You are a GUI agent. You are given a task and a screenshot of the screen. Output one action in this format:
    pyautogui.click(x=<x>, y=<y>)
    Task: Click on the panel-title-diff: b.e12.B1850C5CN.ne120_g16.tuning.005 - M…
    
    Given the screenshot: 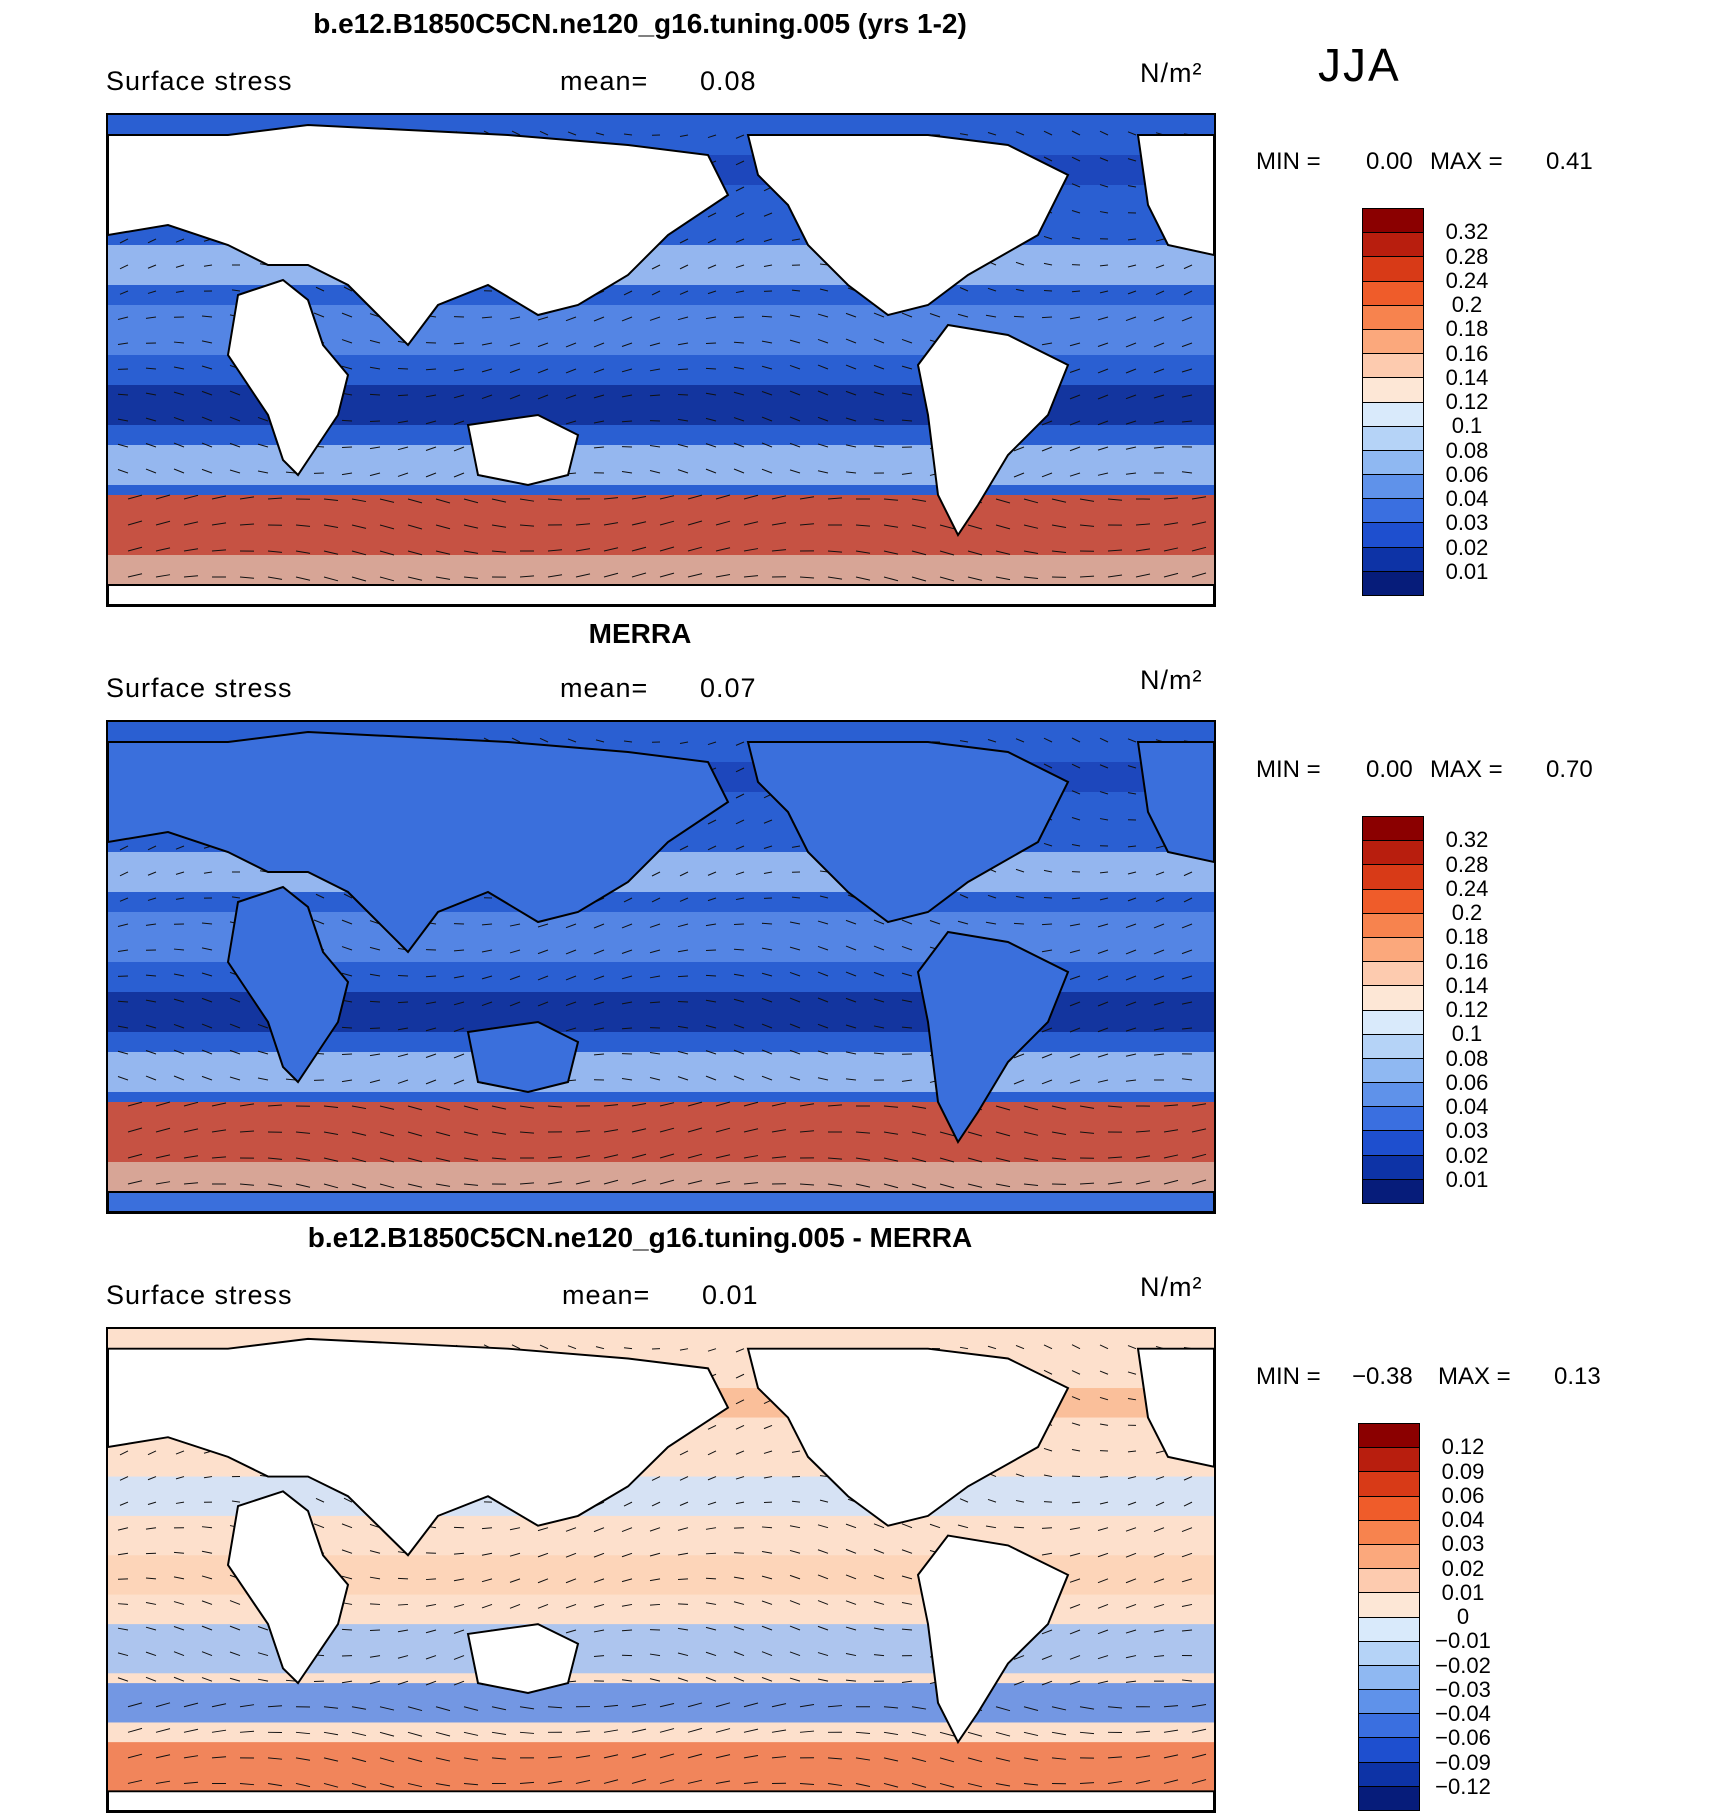 What is the action you would take?
    pyautogui.click(x=640, y=1237)
    